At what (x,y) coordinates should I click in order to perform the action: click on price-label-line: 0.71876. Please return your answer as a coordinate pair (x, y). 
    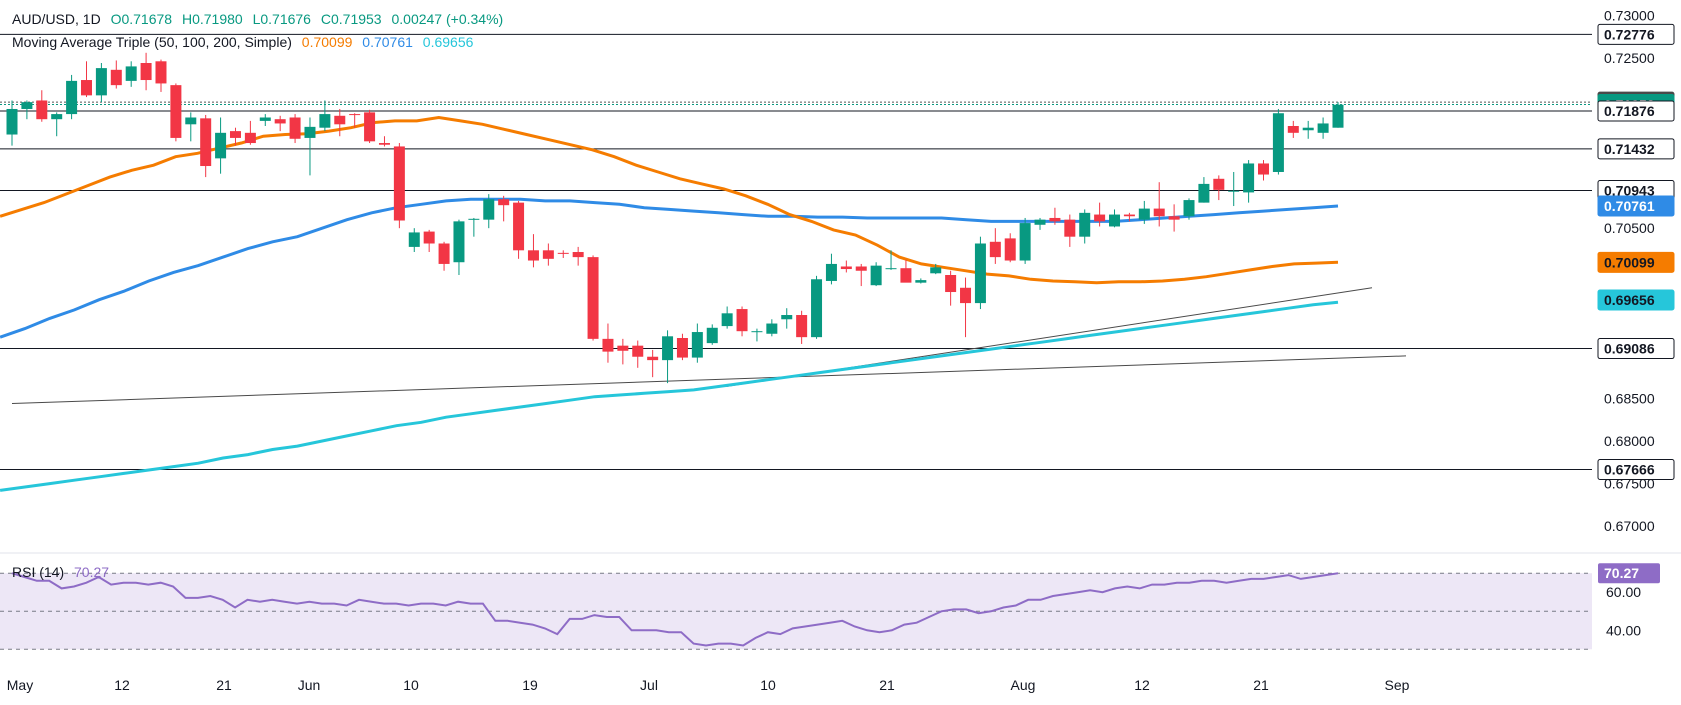
    Looking at the image, I should click on (1636, 111).